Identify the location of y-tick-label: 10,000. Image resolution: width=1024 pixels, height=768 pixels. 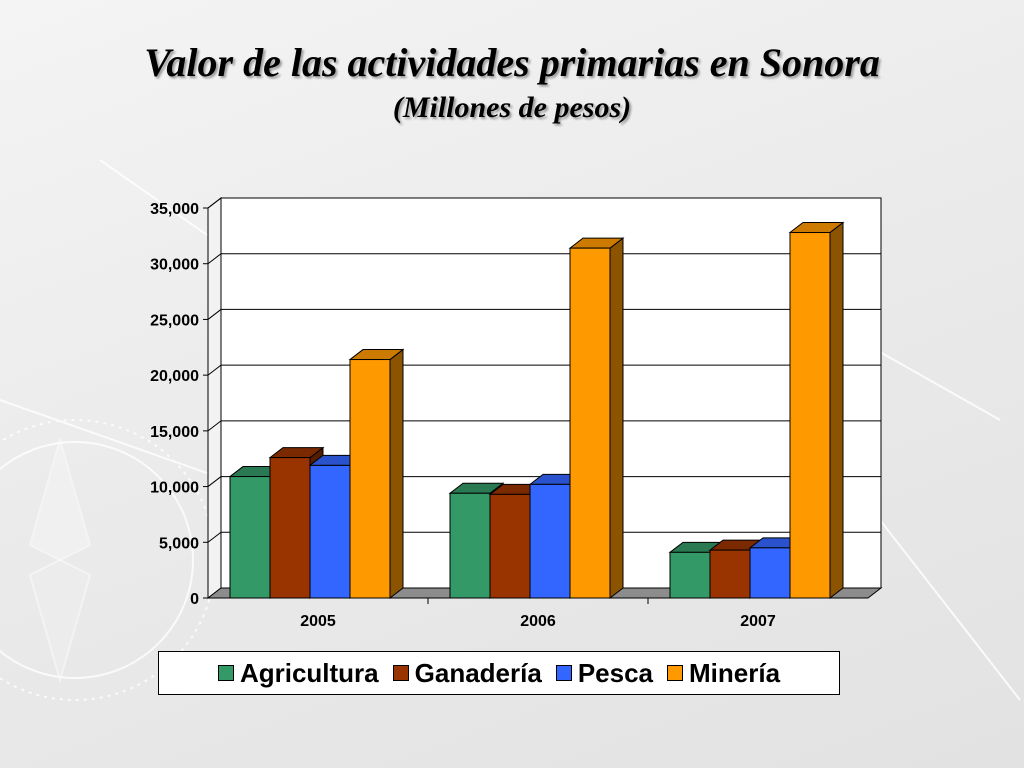
(174, 488).